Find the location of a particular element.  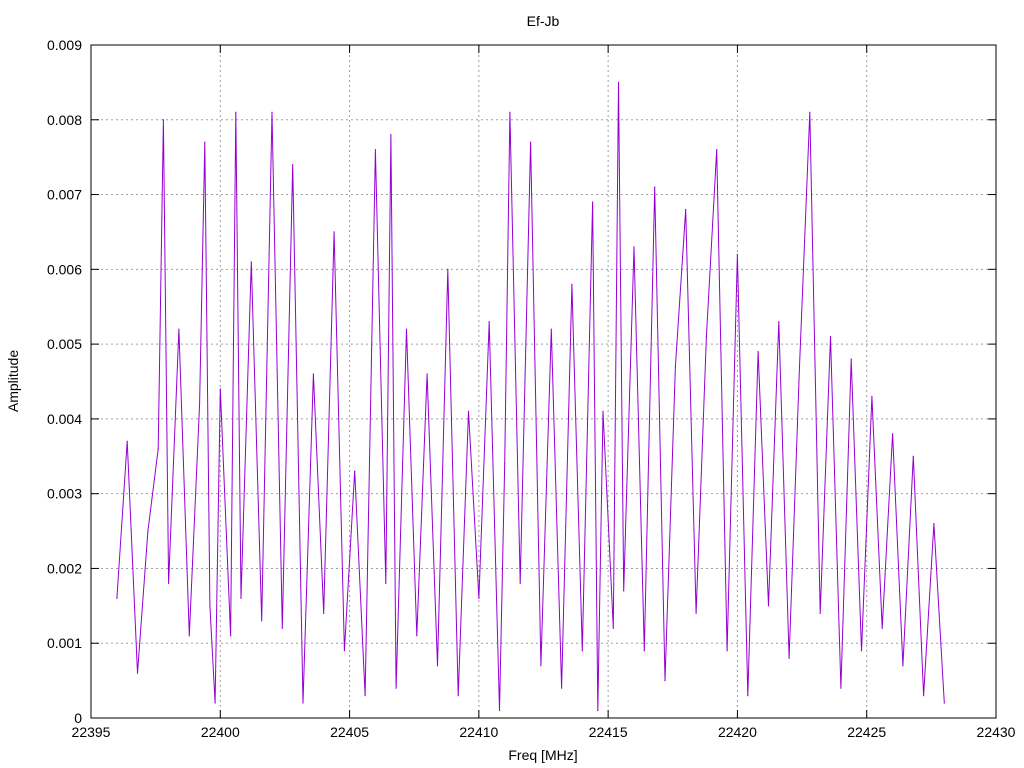

x-axis-label: Freq [MHz] is located at coordinates (542, 755).